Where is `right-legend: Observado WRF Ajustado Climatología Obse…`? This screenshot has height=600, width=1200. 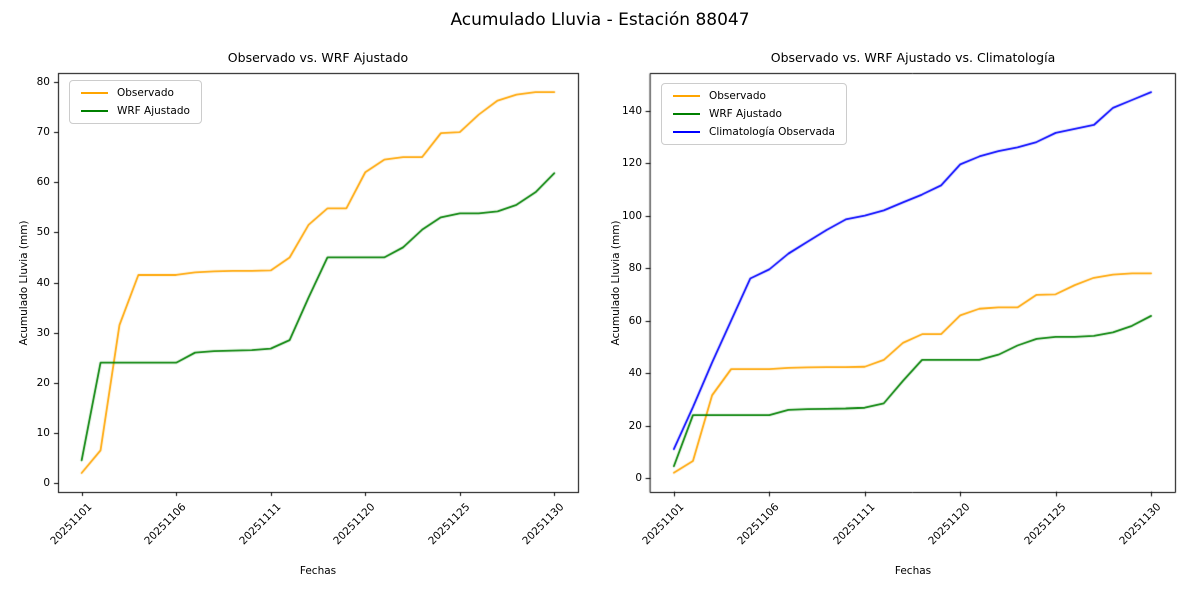 right-legend: Observado WRF Ajustado Climatología Obse… is located at coordinates (754, 114).